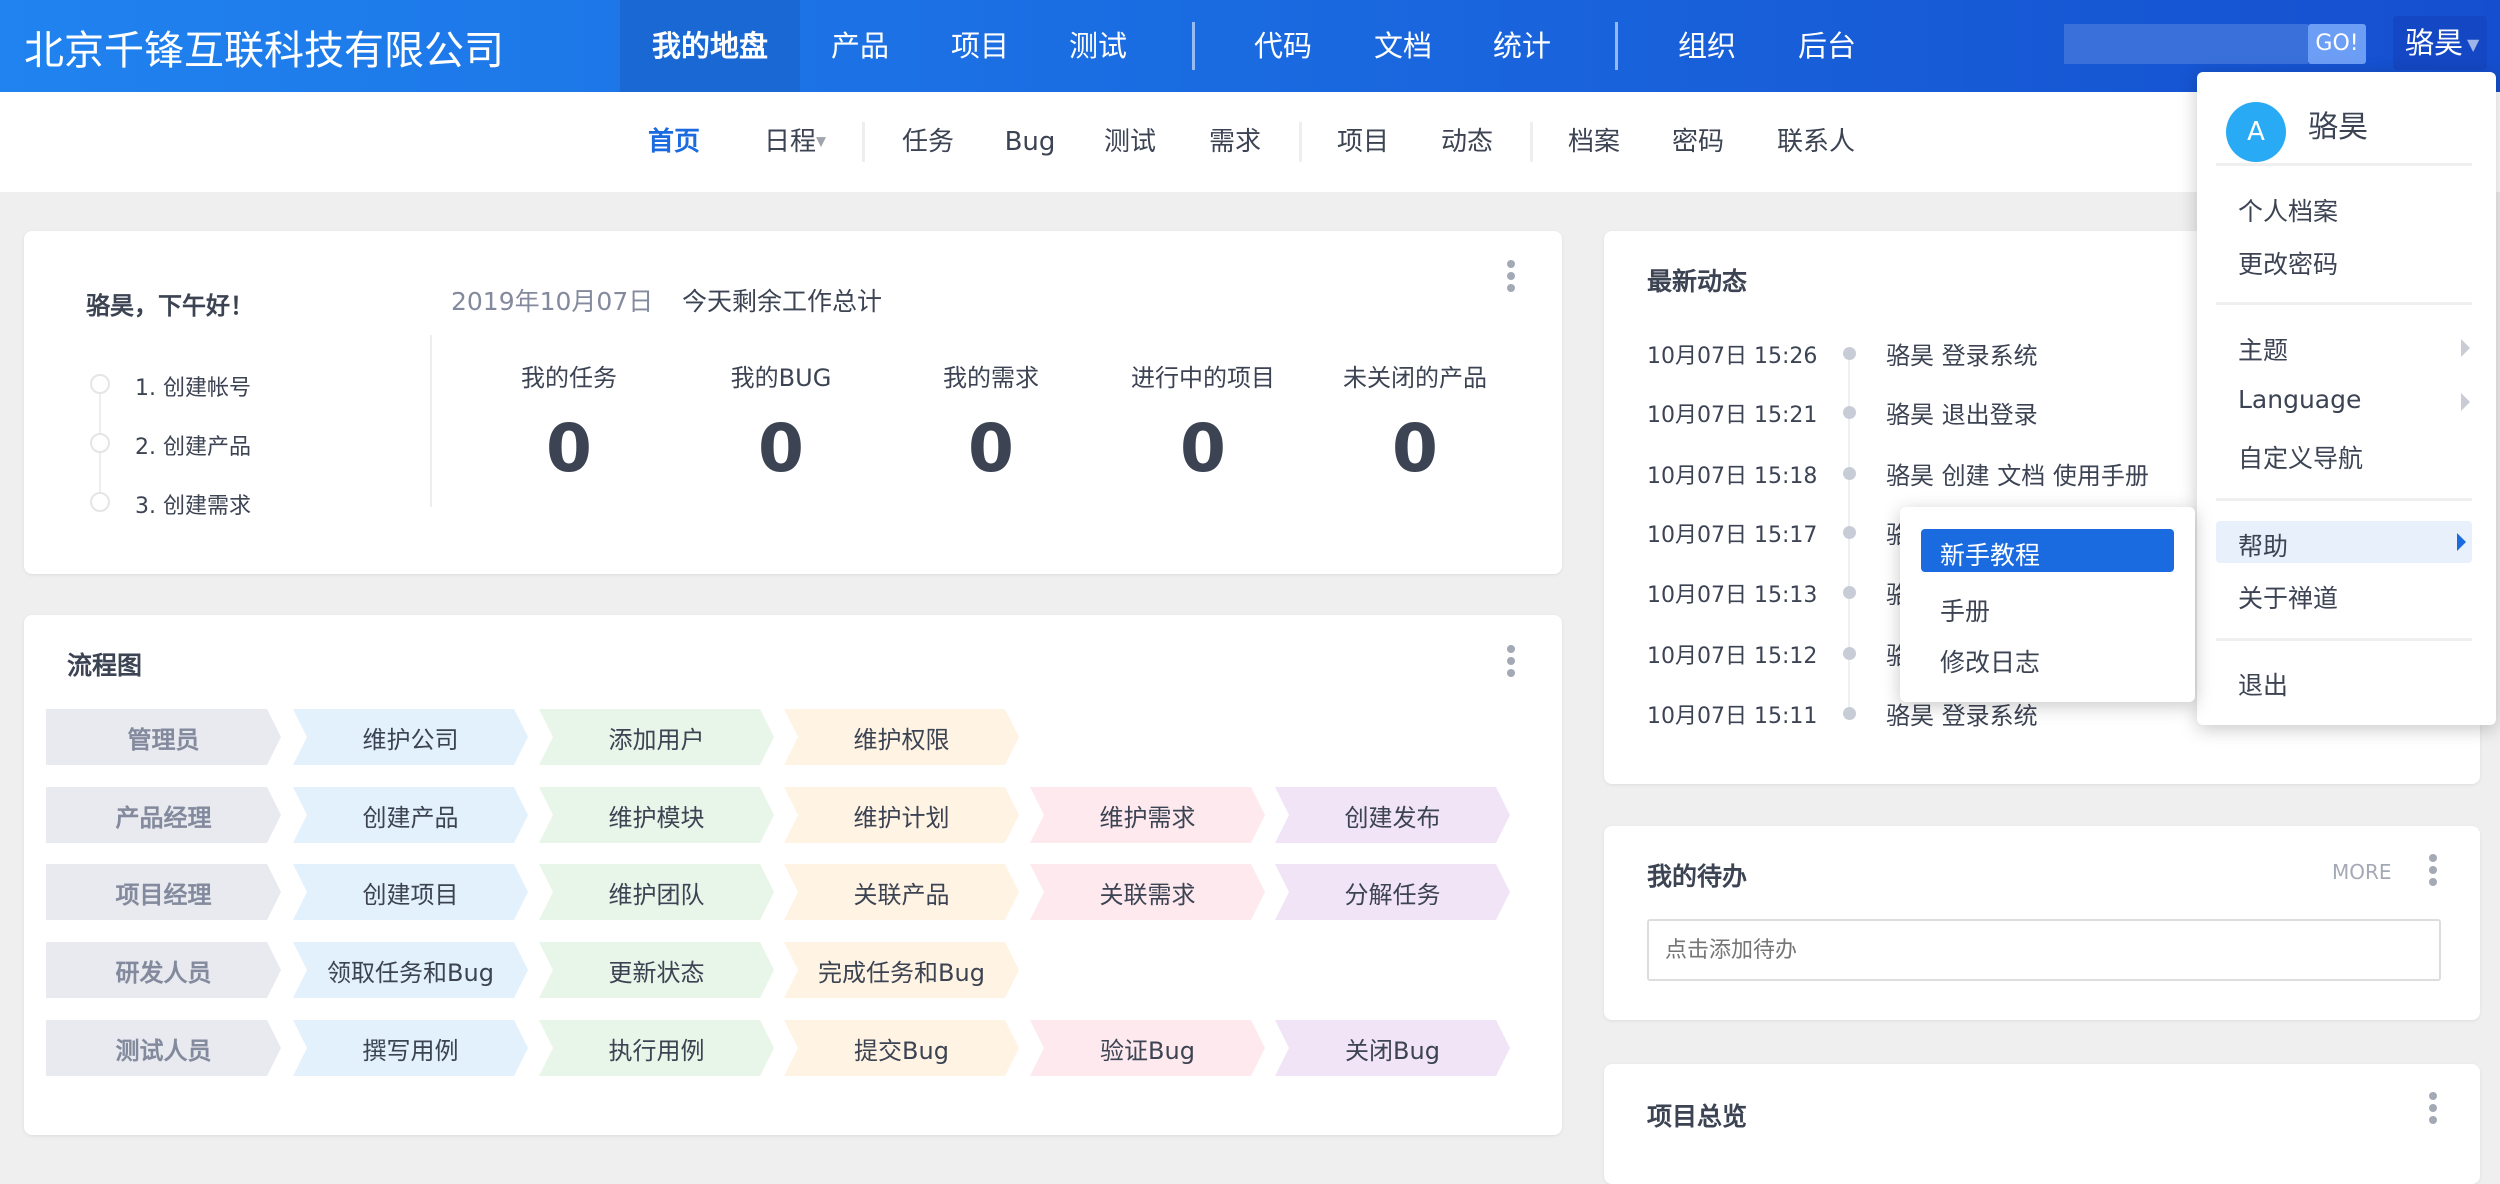 The image size is (2500, 1184). What do you see at coordinates (1030, 142) in the screenshot?
I see `subnav-bug: Bug` at bounding box center [1030, 142].